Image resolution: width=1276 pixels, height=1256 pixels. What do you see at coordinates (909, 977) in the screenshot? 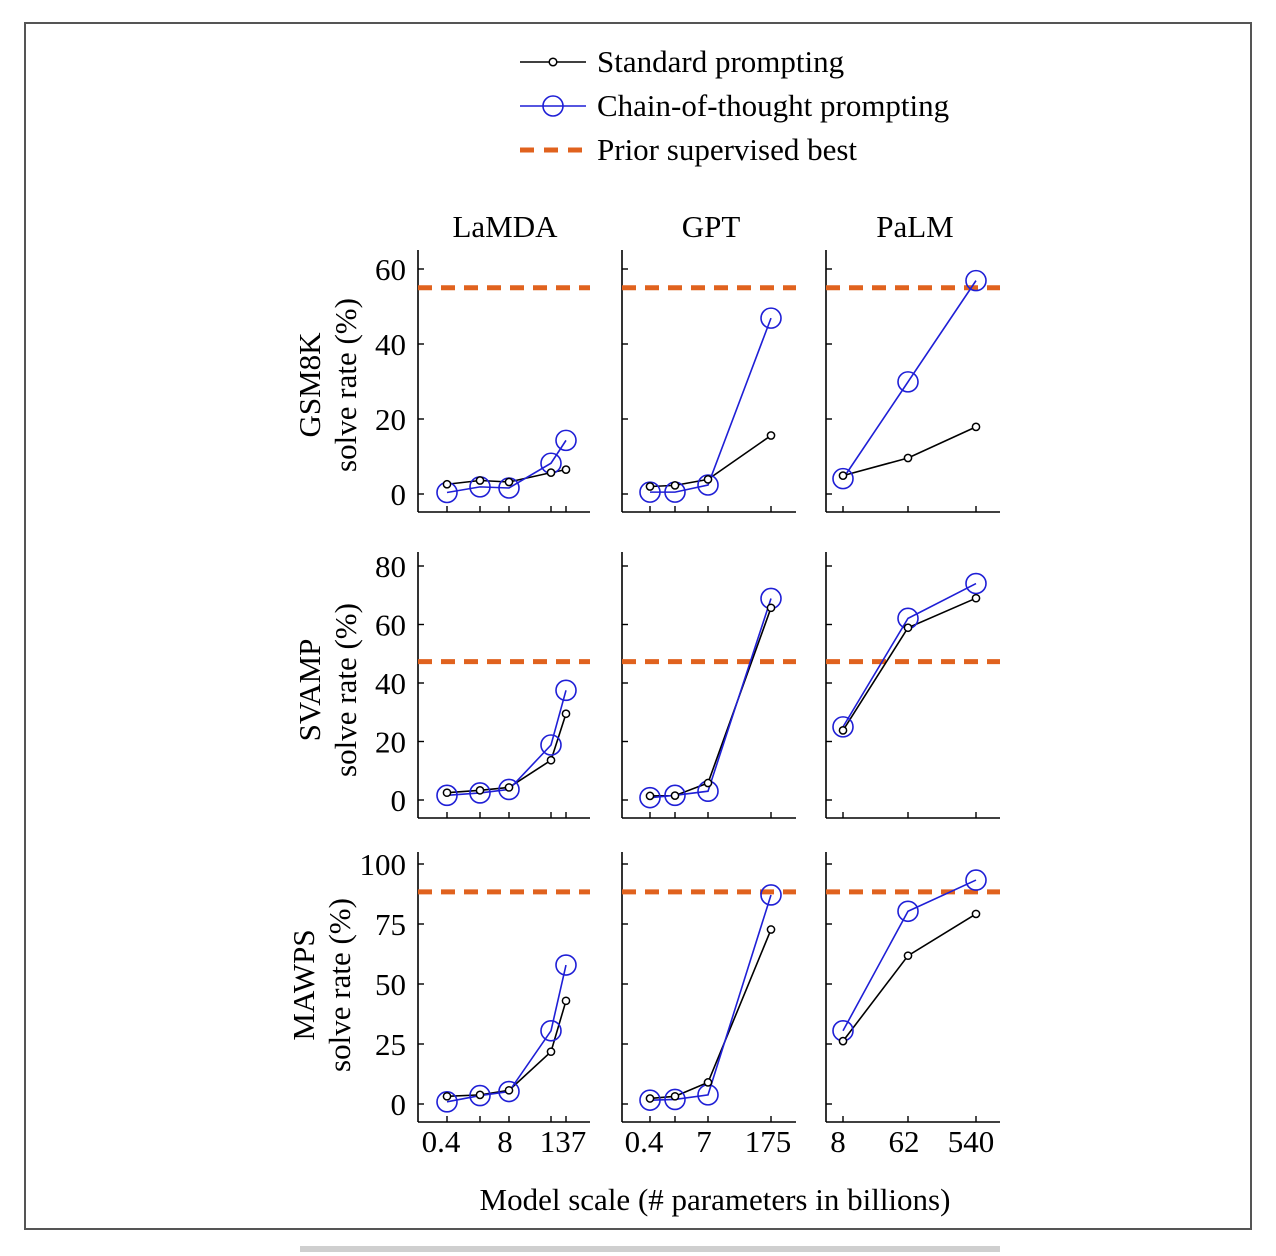
I see `standard-line-mawps-palm` at bounding box center [909, 977].